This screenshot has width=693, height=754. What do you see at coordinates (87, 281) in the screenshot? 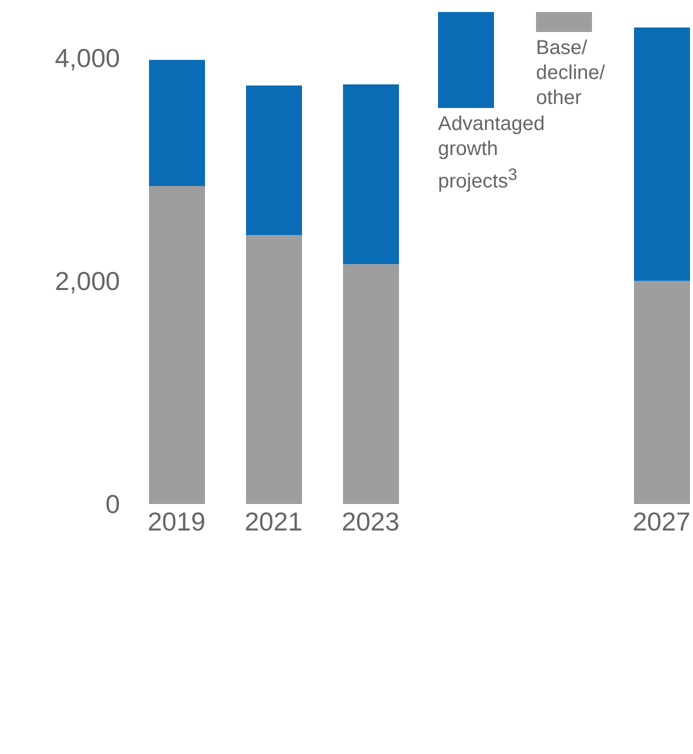
I see `y-tick-label: 2,000` at bounding box center [87, 281].